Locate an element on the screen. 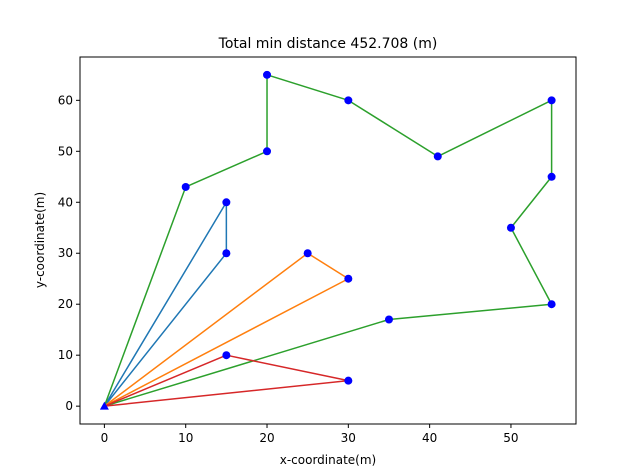 This screenshot has height=476, width=640. x-tick-label: 20 is located at coordinates (266, 438).